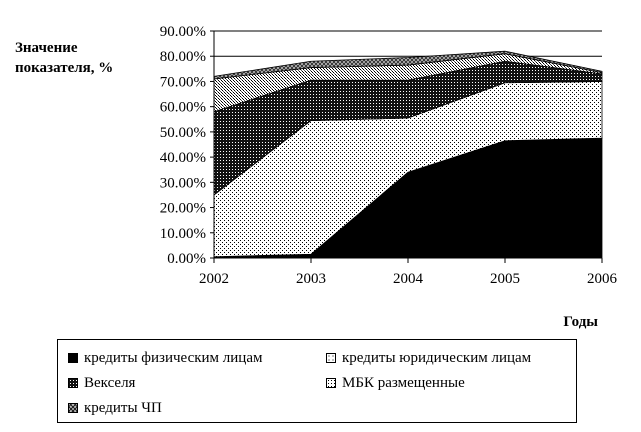 This screenshot has width=641, height=432. Describe the element at coordinates (186, 259) in the screenshot. I see `y-tick-label: 0.00%` at that location.